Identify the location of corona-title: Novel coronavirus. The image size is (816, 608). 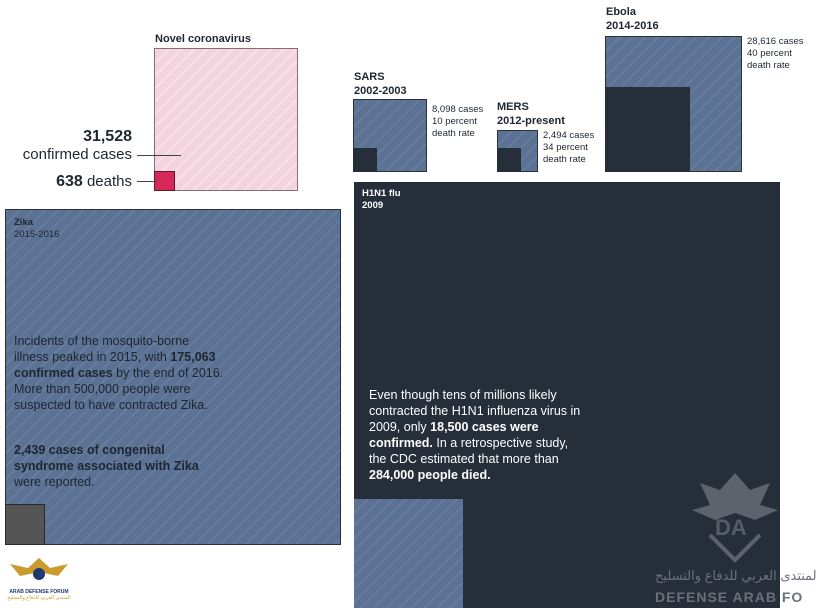
(203, 39).